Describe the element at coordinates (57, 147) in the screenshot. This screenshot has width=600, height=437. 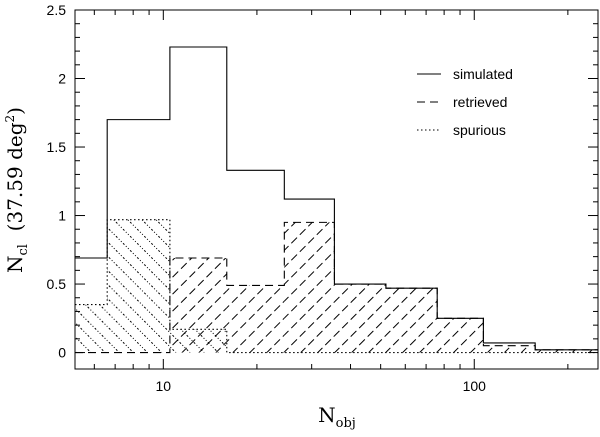
I see `y-tick-label: 1.5` at that location.